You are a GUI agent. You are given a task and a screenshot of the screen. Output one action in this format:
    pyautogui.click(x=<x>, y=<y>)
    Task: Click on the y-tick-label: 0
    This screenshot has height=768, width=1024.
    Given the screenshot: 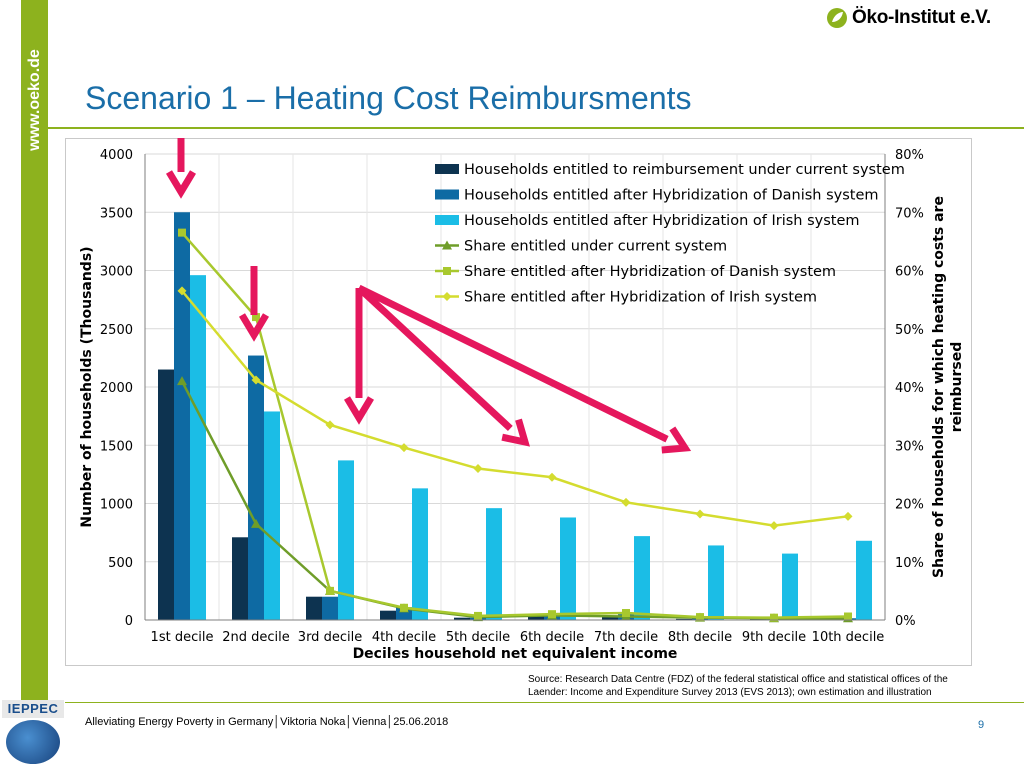 What is the action you would take?
    pyautogui.click(x=129, y=621)
    